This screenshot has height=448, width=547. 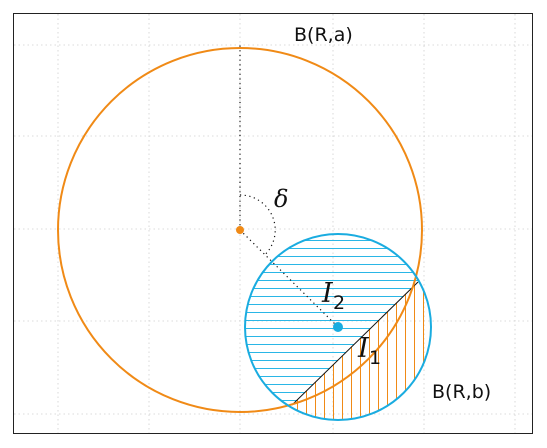 I want to click on label-ball-b: B(R,b), so click(x=461, y=392).